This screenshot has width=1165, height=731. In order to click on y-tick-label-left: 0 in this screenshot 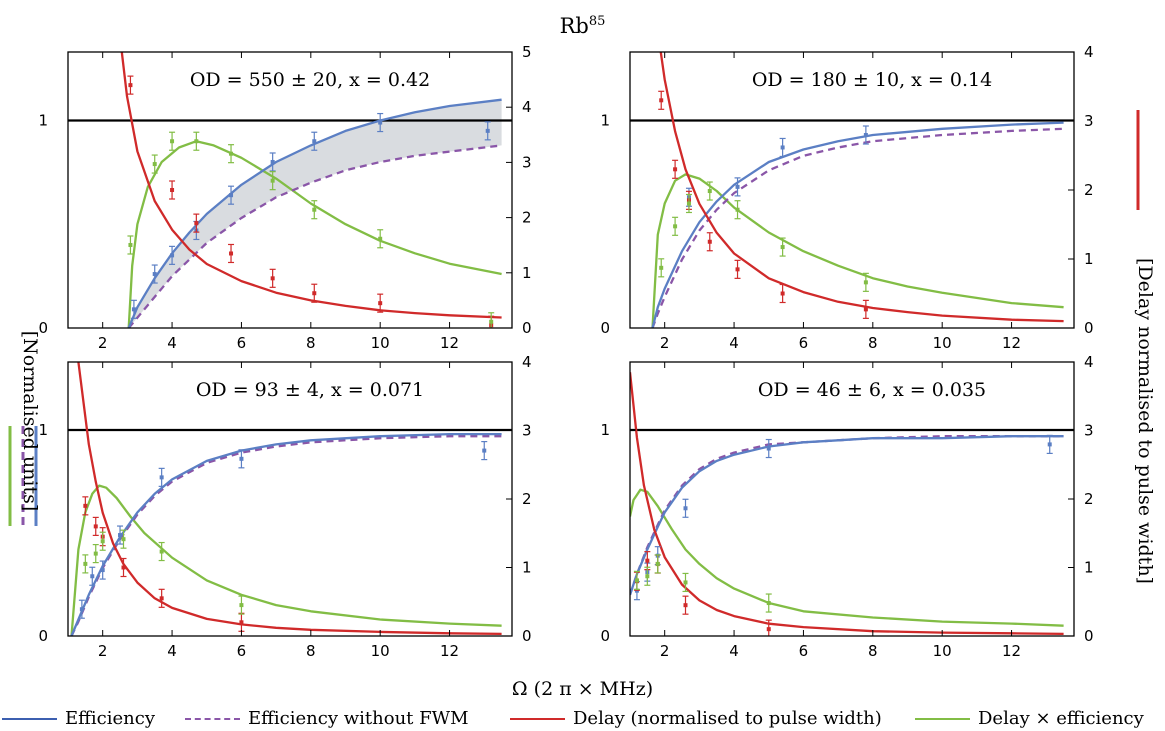, I will do `click(43, 636)`.